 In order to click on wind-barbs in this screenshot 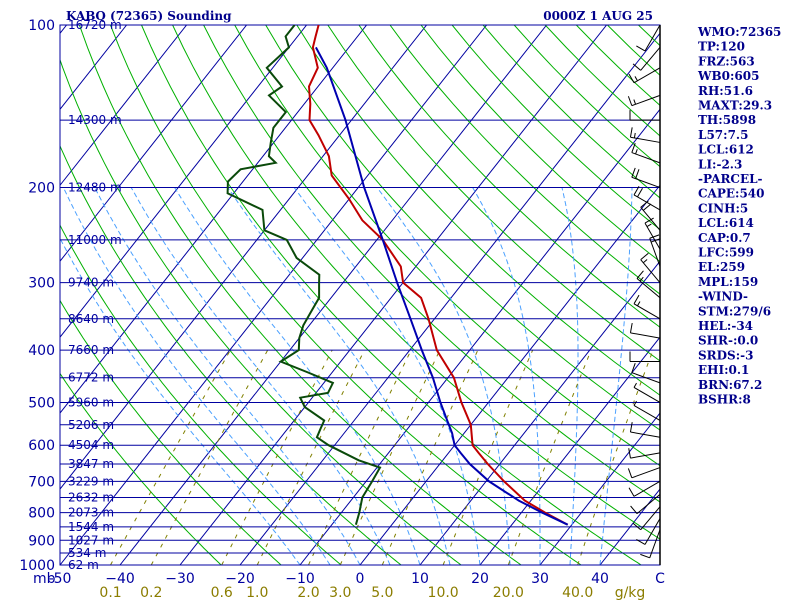, I will do `click(644, 291)`.